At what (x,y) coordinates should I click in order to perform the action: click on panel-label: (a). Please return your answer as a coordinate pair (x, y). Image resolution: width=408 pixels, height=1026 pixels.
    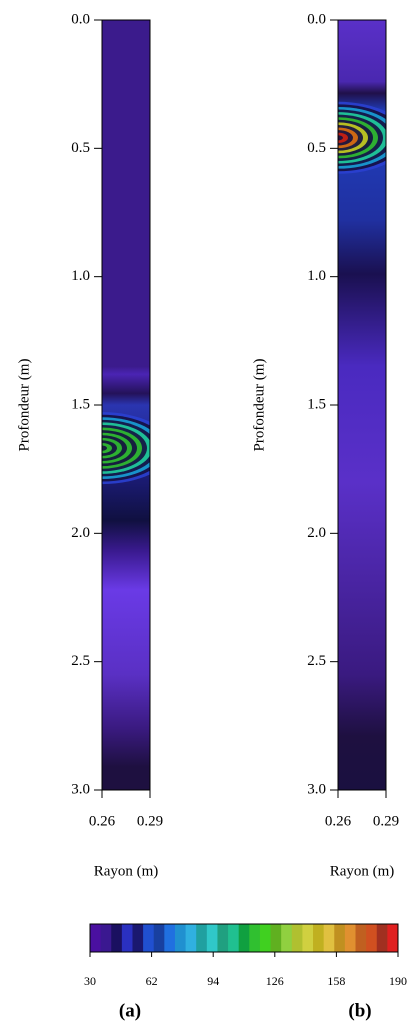
    Looking at the image, I should click on (130, 1010).